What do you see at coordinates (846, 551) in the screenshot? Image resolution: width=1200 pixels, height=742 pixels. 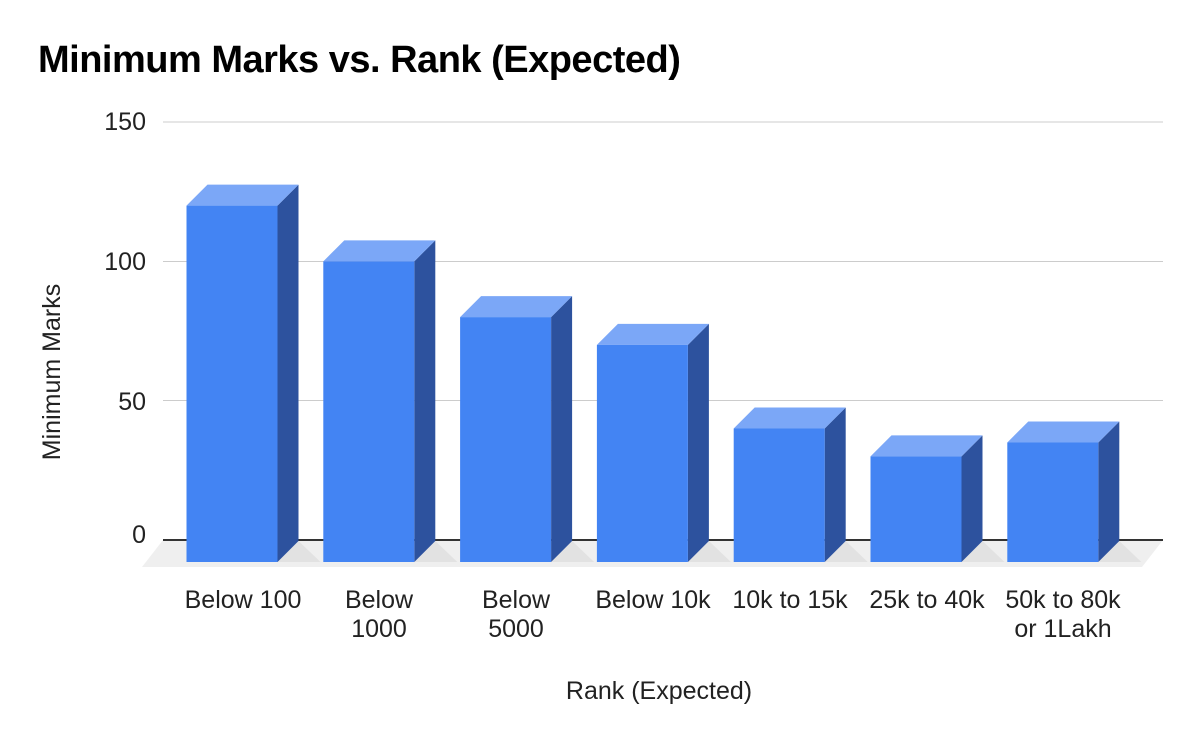 I see `bar-10k-to-15k-shadow` at bounding box center [846, 551].